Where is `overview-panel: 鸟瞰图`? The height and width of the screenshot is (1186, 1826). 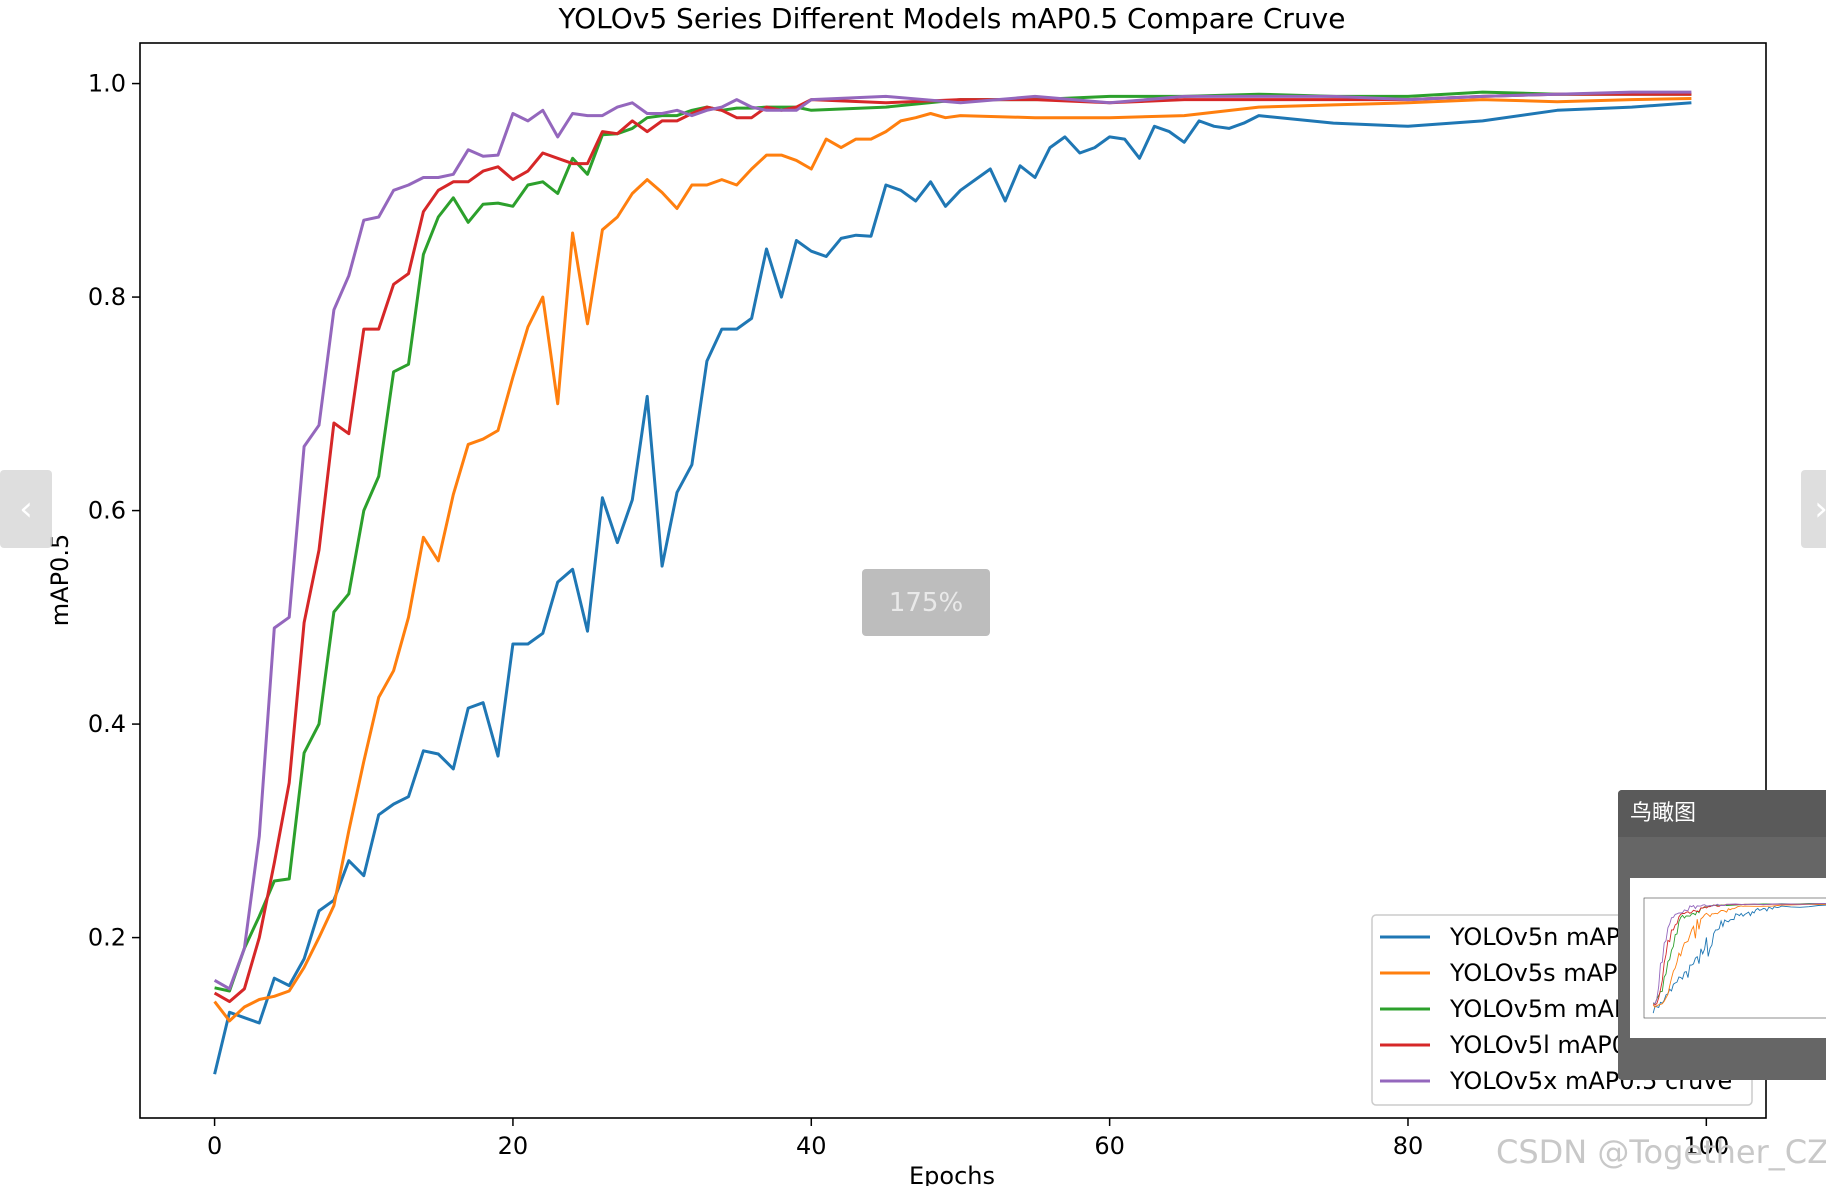 overview-panel: 鸟瞰图 is located at coordinates (1722, 935).